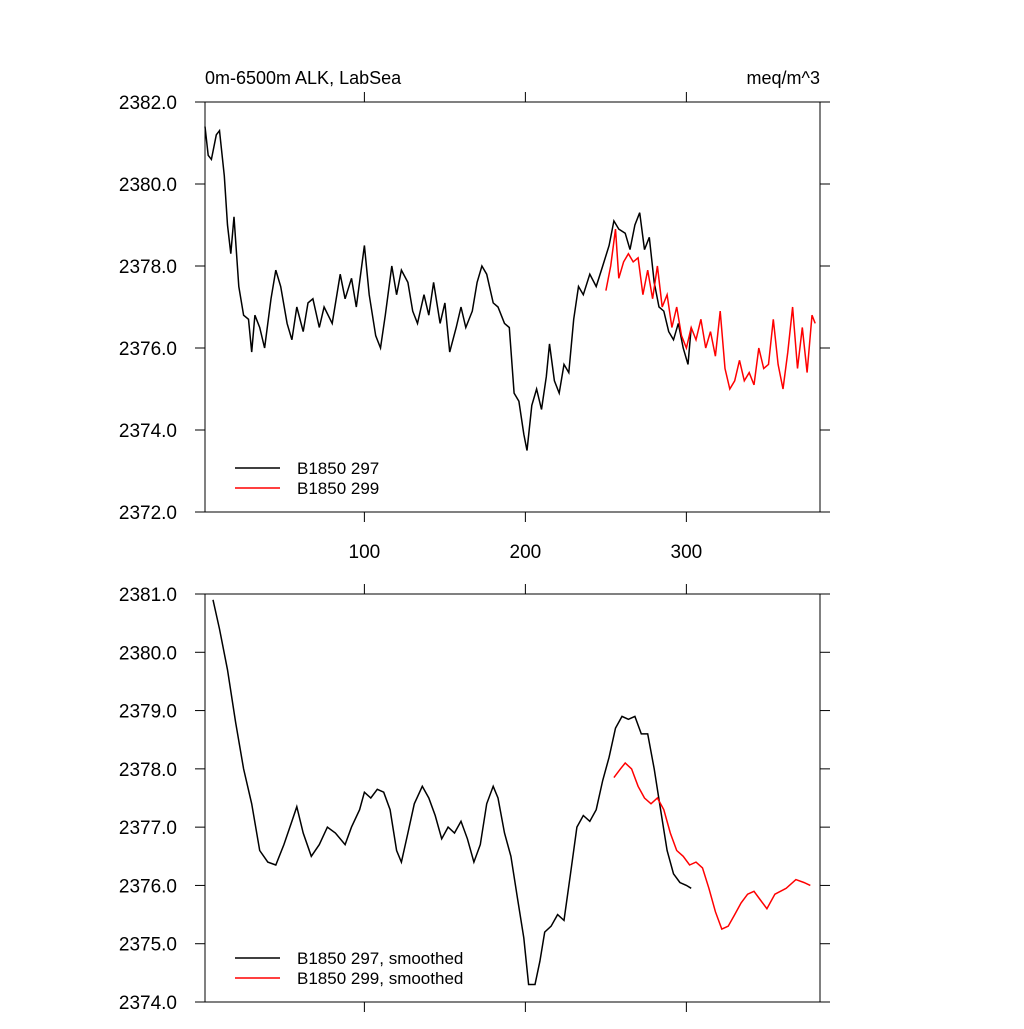 The width and height of the screenshot is (1024, 1029). What do you see at coordinates (783, 78) in the screenshot?
I see `units-label: meq/m^3` at bounding box center [783, 78].